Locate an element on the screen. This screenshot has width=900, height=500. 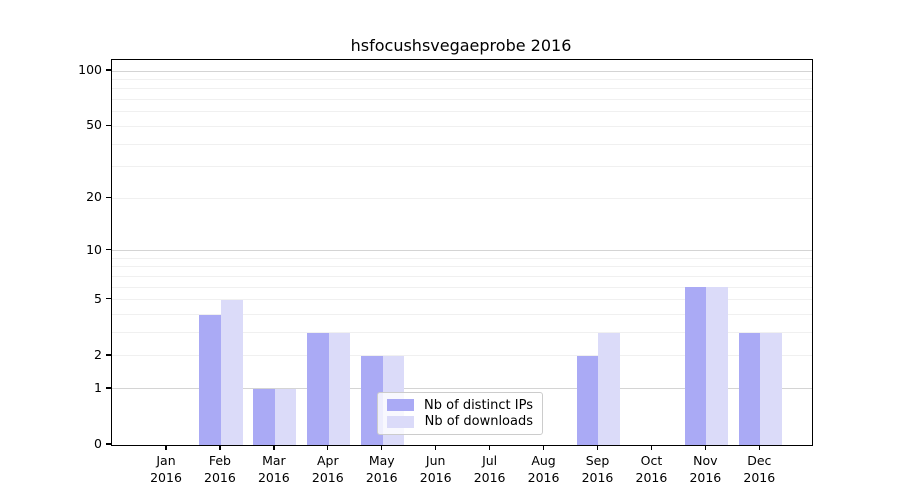
bar-apr-downloads is located at coordinates (339, 388).